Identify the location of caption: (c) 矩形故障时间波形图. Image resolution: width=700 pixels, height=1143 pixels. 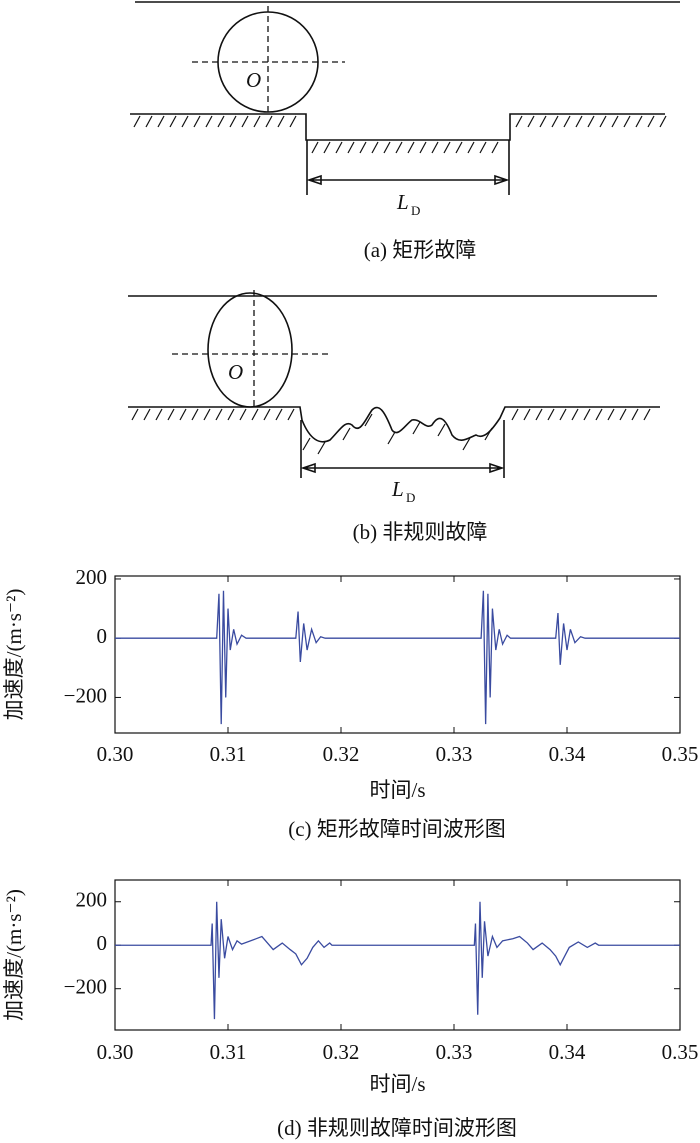
(397, 829).